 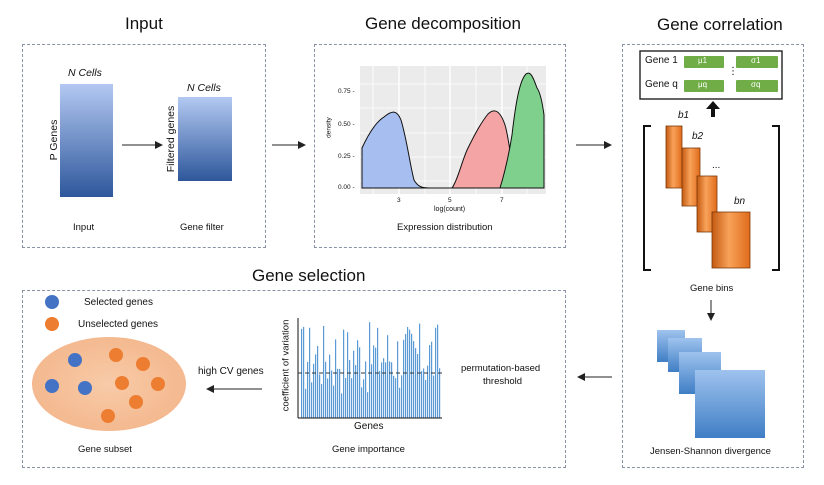 I want to click on density-xlabel: log(count), so click(x=450, y=209).